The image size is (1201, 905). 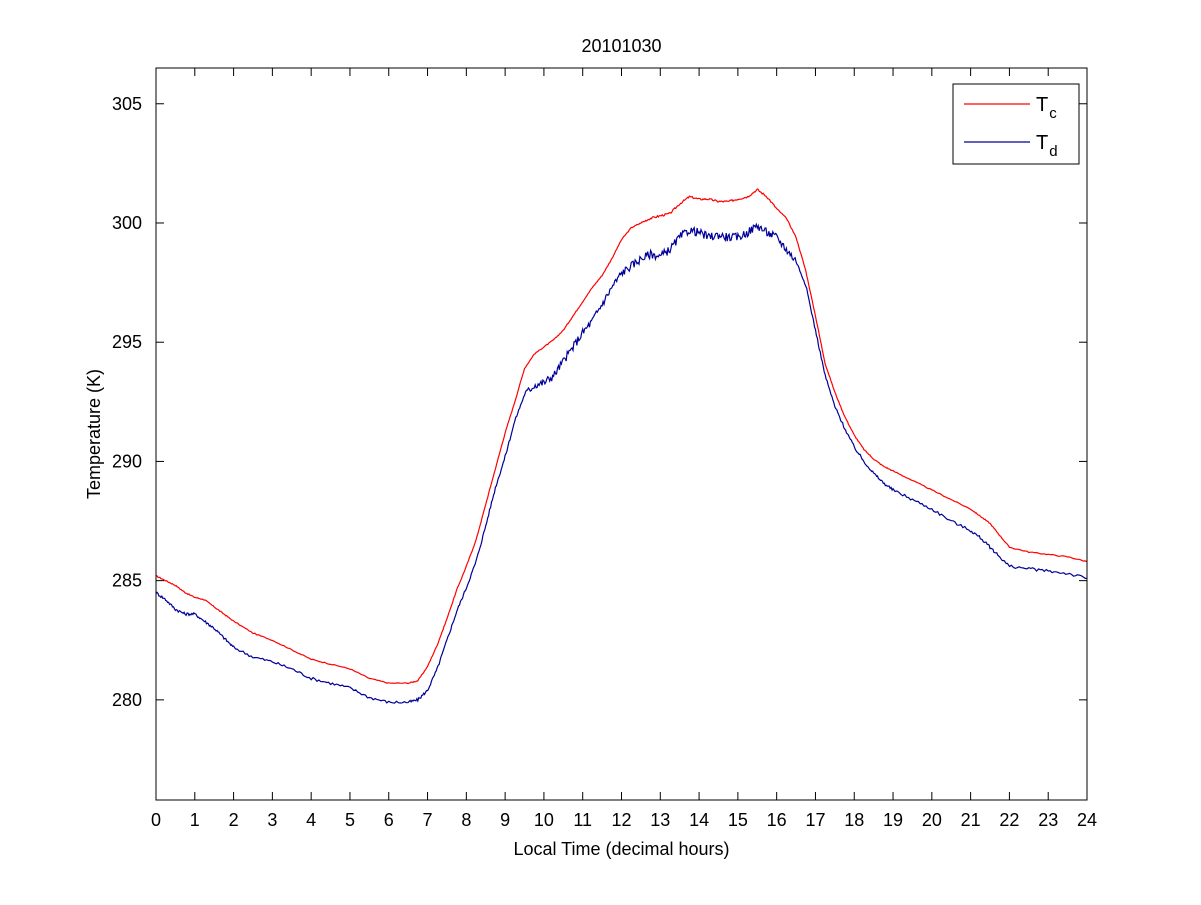 What do you see at coordinates (1016, 124) in the screenshot?
I see `legend-box` at bounding box center [1016, 124].